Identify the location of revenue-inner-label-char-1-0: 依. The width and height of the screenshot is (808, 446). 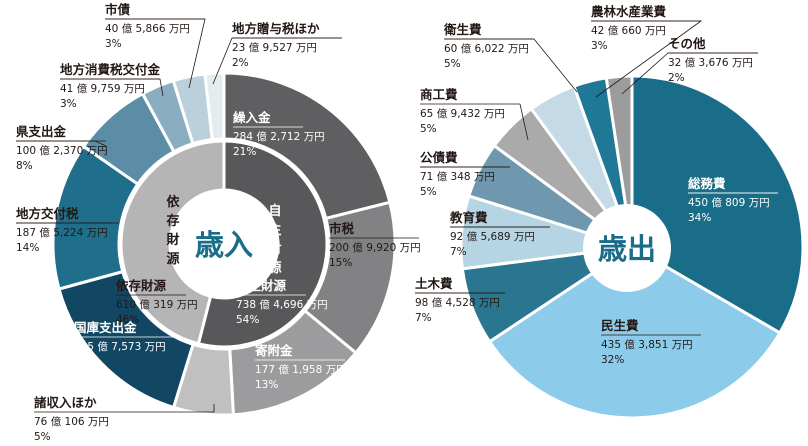
(173, 202).